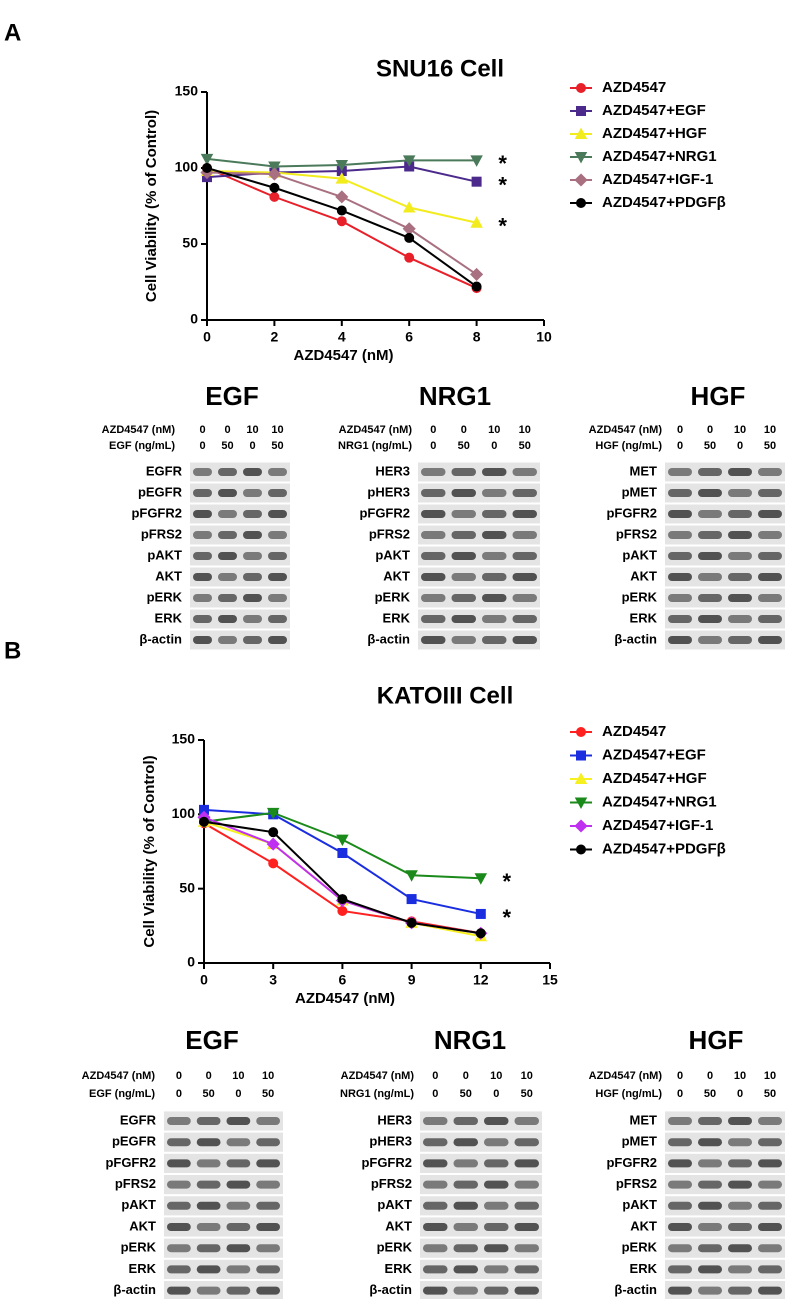 This screenshot has width=787, height=1299. I want to click on protein-label: EGFR, so click(138, 1119).